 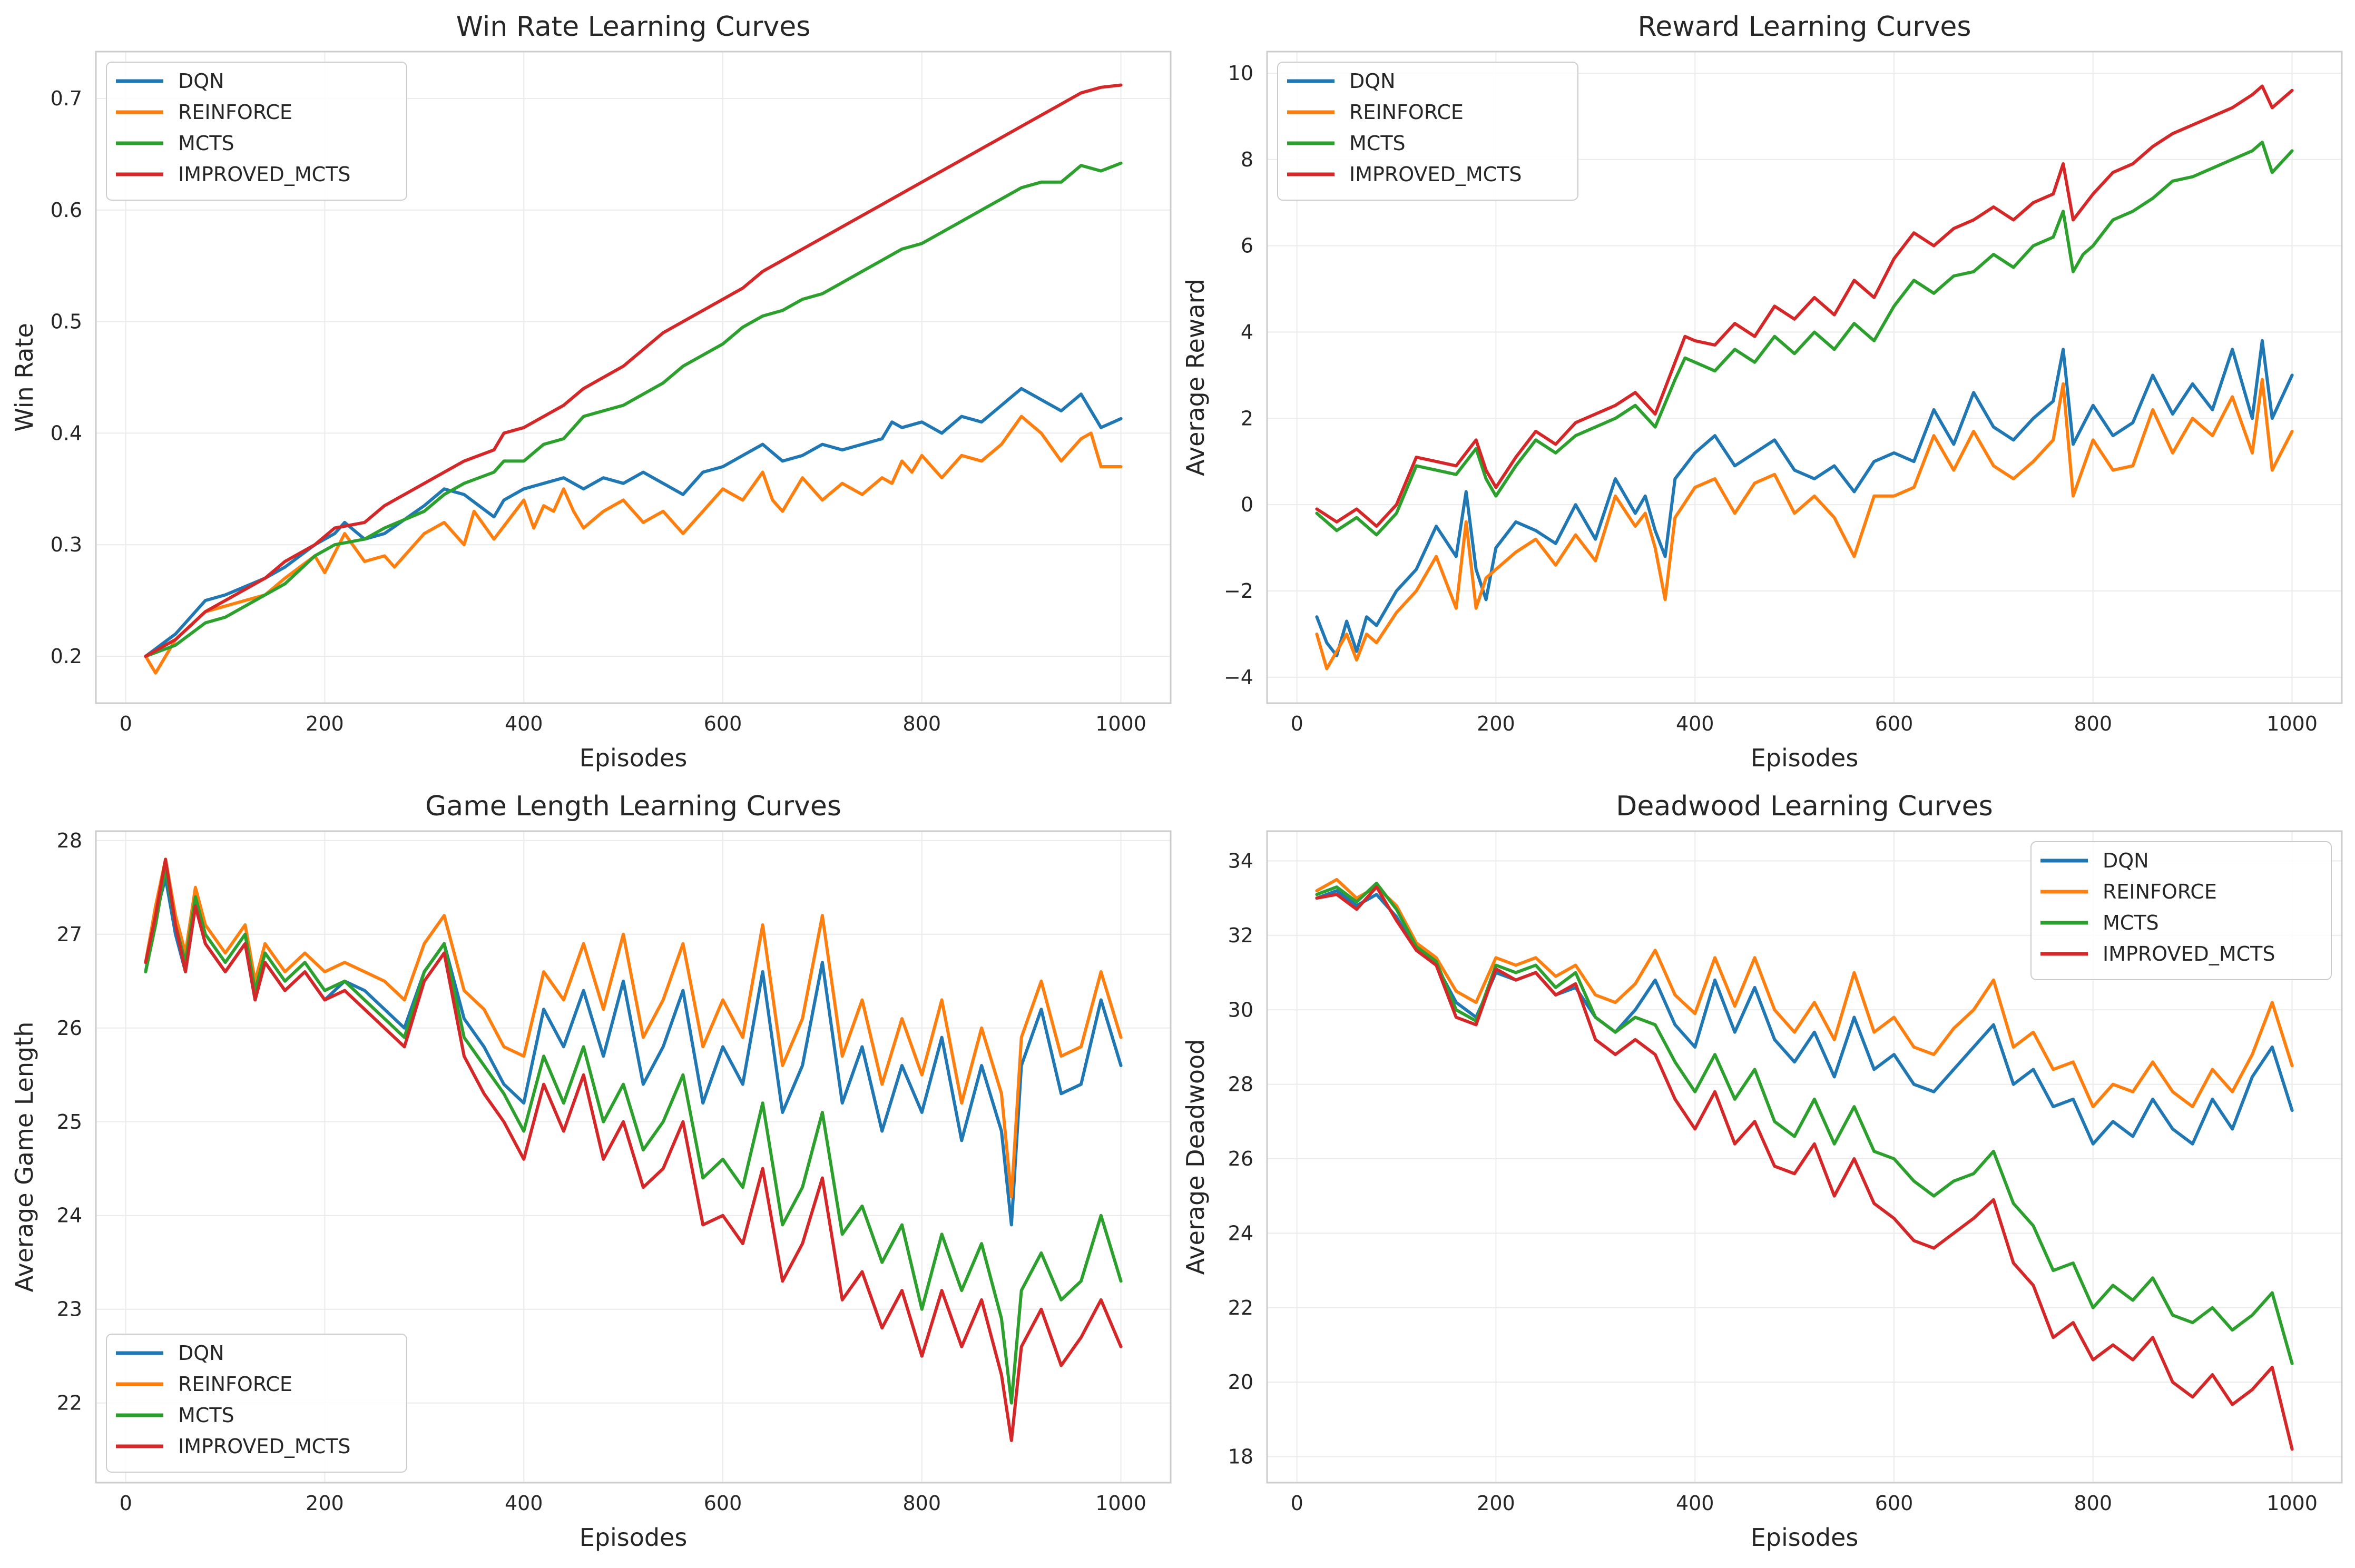 What do you see at coordinates (24, 1157) in the screenshot?
I see `y-axis-label: Average Game Length` at bounding box center [24, 1157].